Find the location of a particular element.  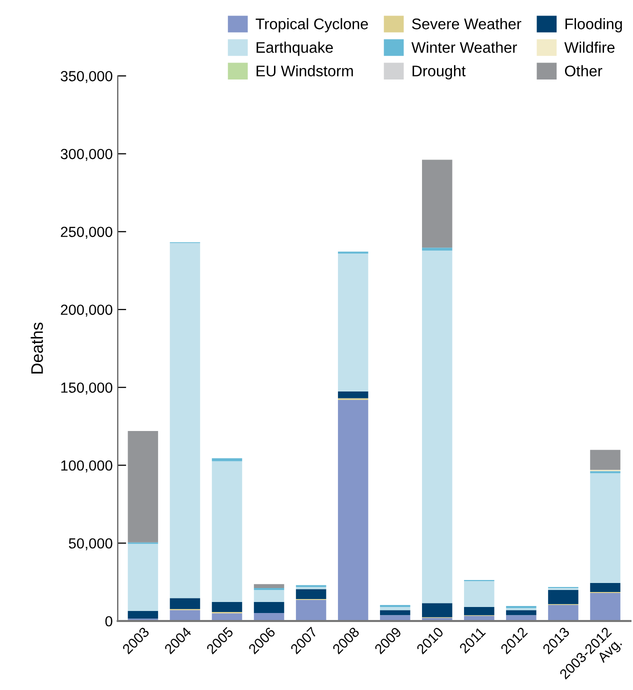

legend-label: Winter Weather is located at coordinates (464, 47).